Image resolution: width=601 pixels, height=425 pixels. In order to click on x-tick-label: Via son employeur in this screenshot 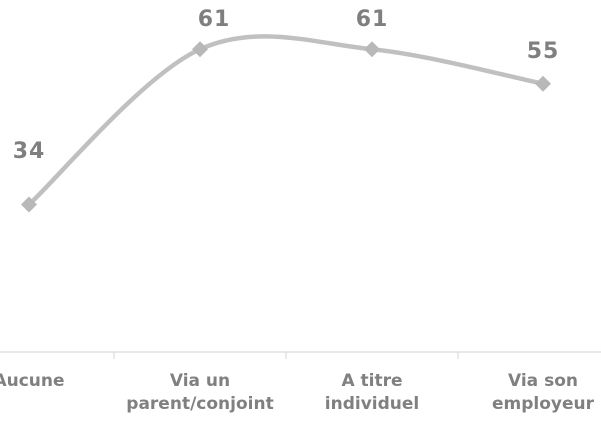, I will do `click(543, 392)`.